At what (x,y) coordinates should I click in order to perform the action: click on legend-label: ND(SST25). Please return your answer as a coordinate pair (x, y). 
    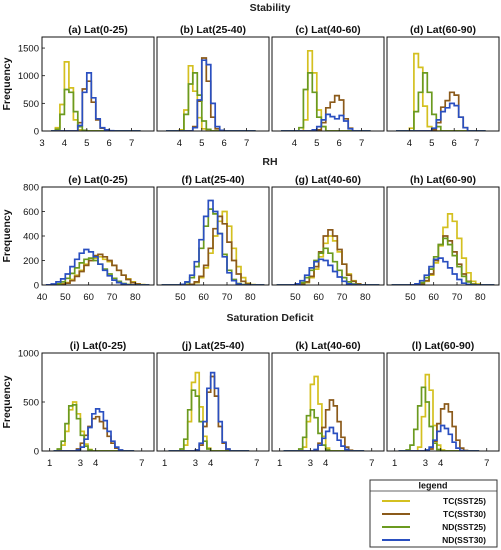
    Looking at the image, I should click on (464, 527).